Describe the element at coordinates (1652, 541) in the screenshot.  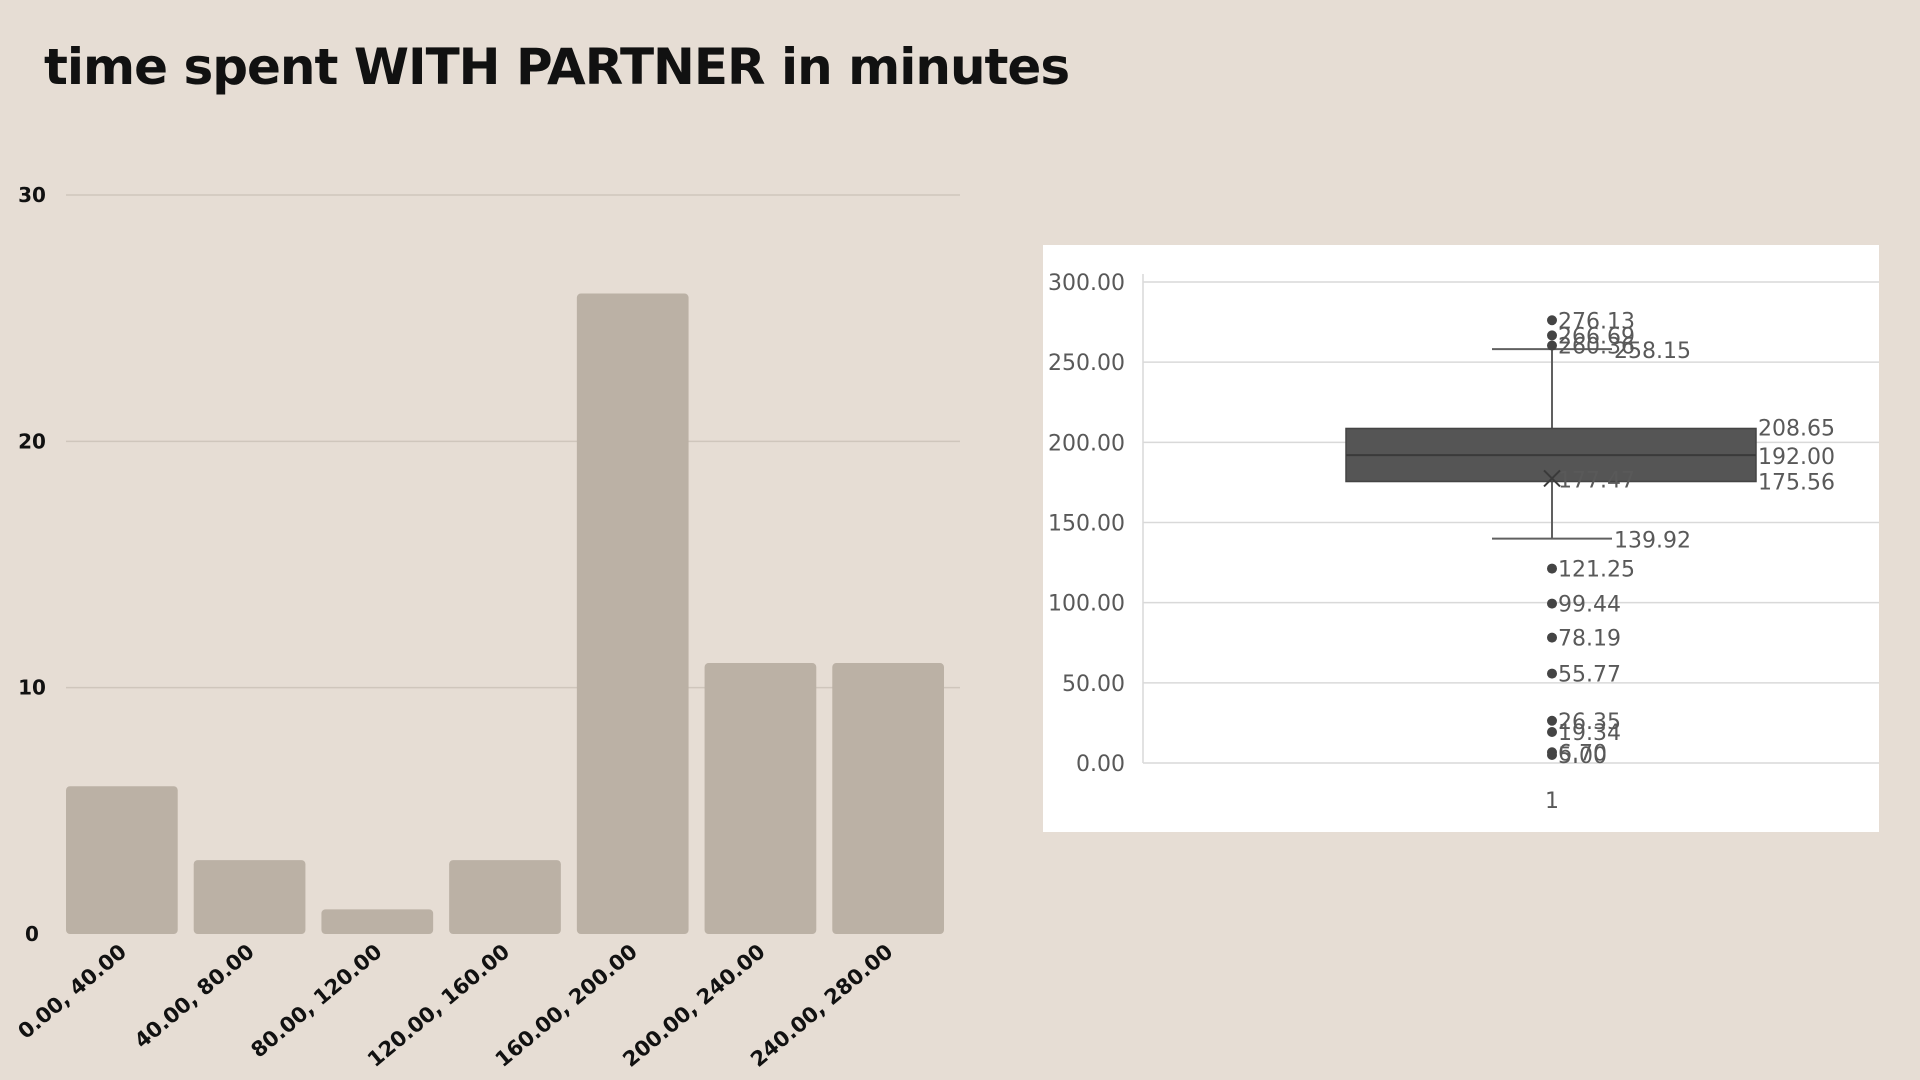
I see `whisker-low-label: 139.92` at that location.